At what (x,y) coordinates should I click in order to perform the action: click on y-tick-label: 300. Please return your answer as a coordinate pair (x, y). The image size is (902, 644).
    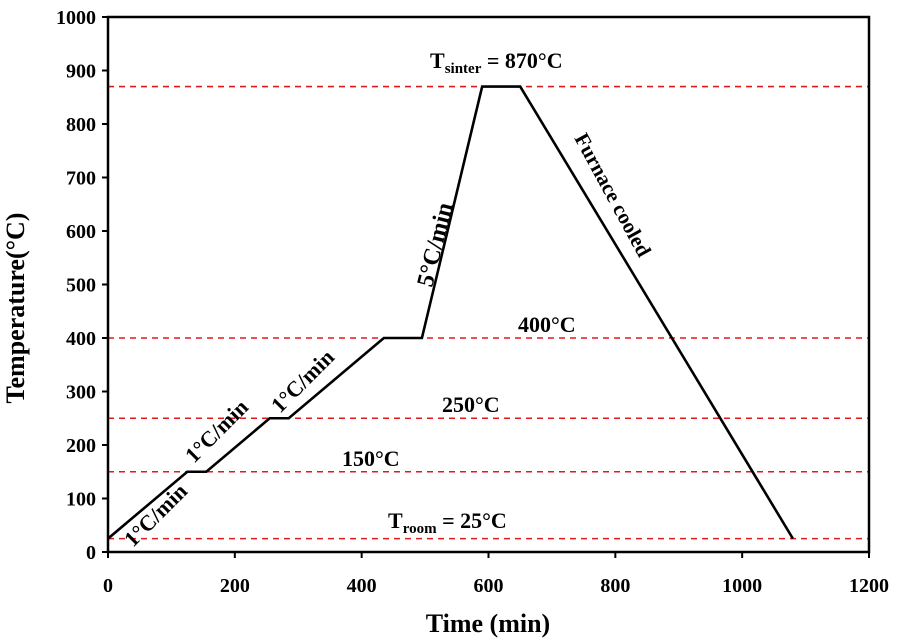
    Looking at the image, I should click on (81, 393).